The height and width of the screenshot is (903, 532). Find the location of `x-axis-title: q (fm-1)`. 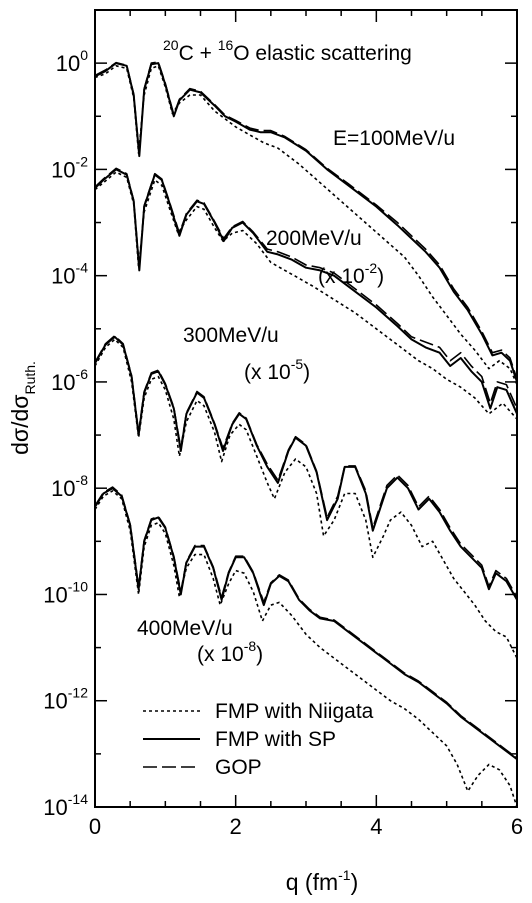

x-axis-title: q (fm-1) is located at coordinates (322, 881).